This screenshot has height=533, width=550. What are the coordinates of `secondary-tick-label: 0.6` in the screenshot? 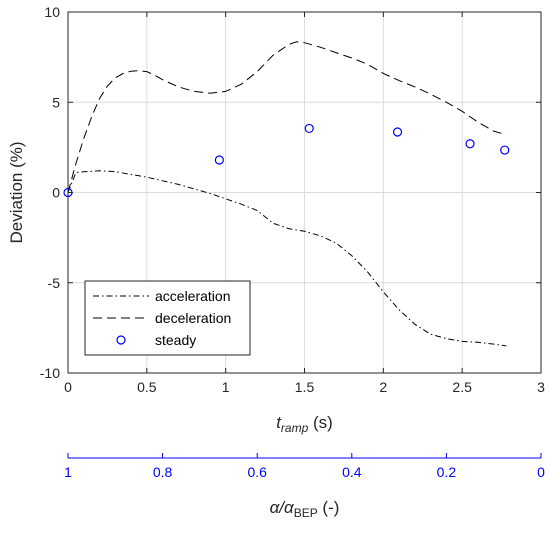 It's located at (257, 472).